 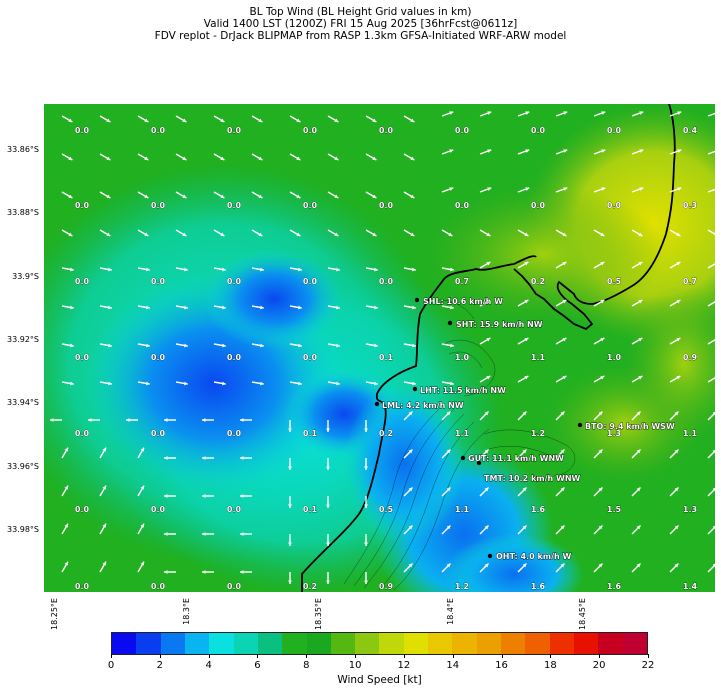 What do you see at coordinates (23, 466) in the screenshot?
I see `lat-label-33-96: 33.96°S` at bounding box center [23, 466].